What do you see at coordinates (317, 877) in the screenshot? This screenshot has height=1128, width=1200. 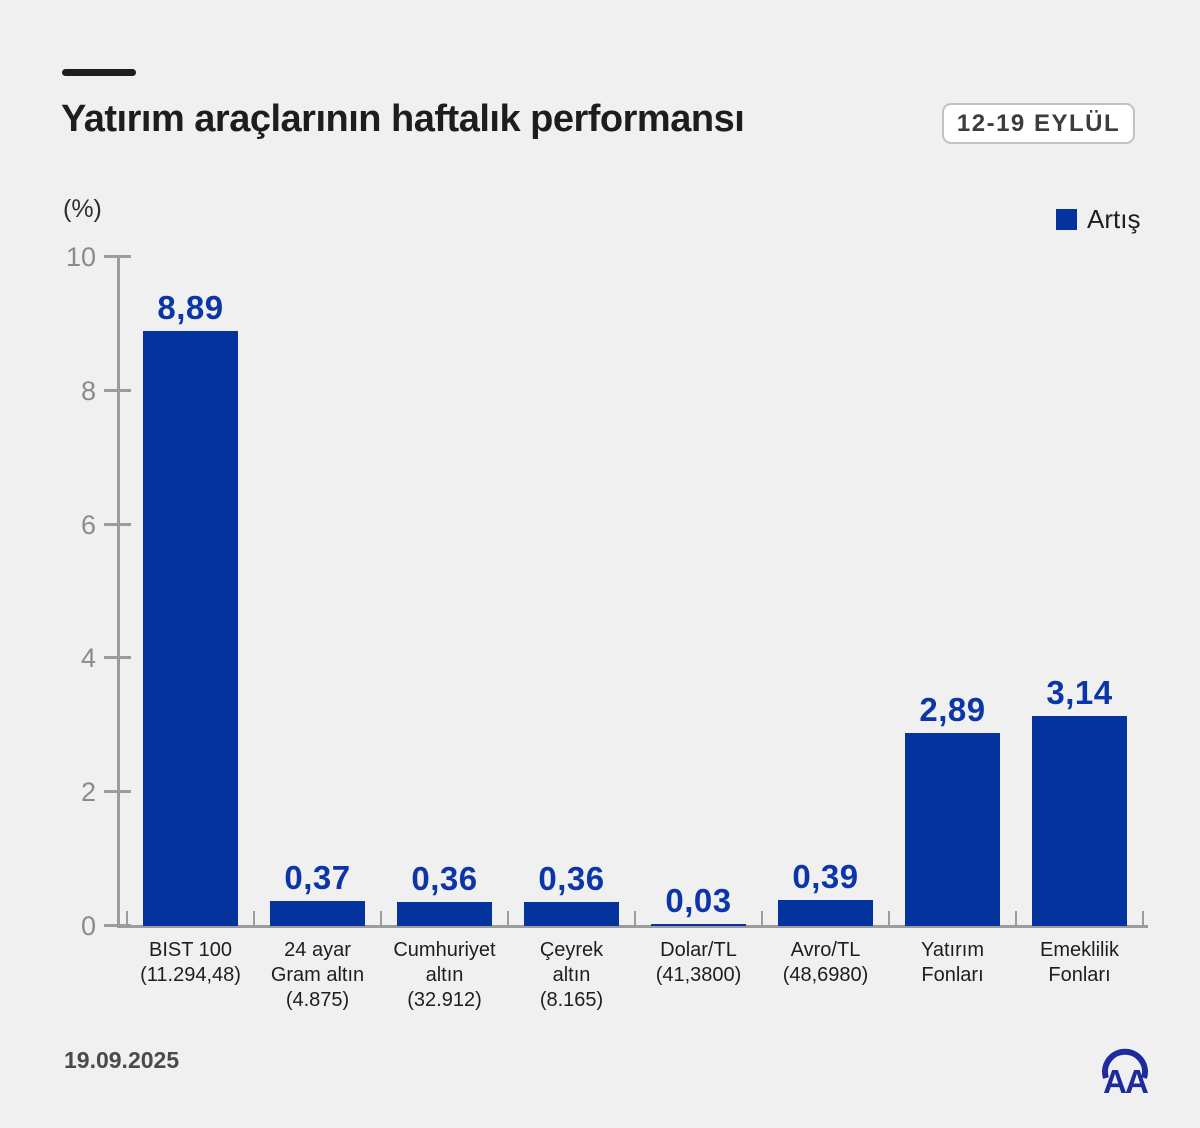 I see `bar-value-label-1: 0,37` at bounding box center [317, 877].